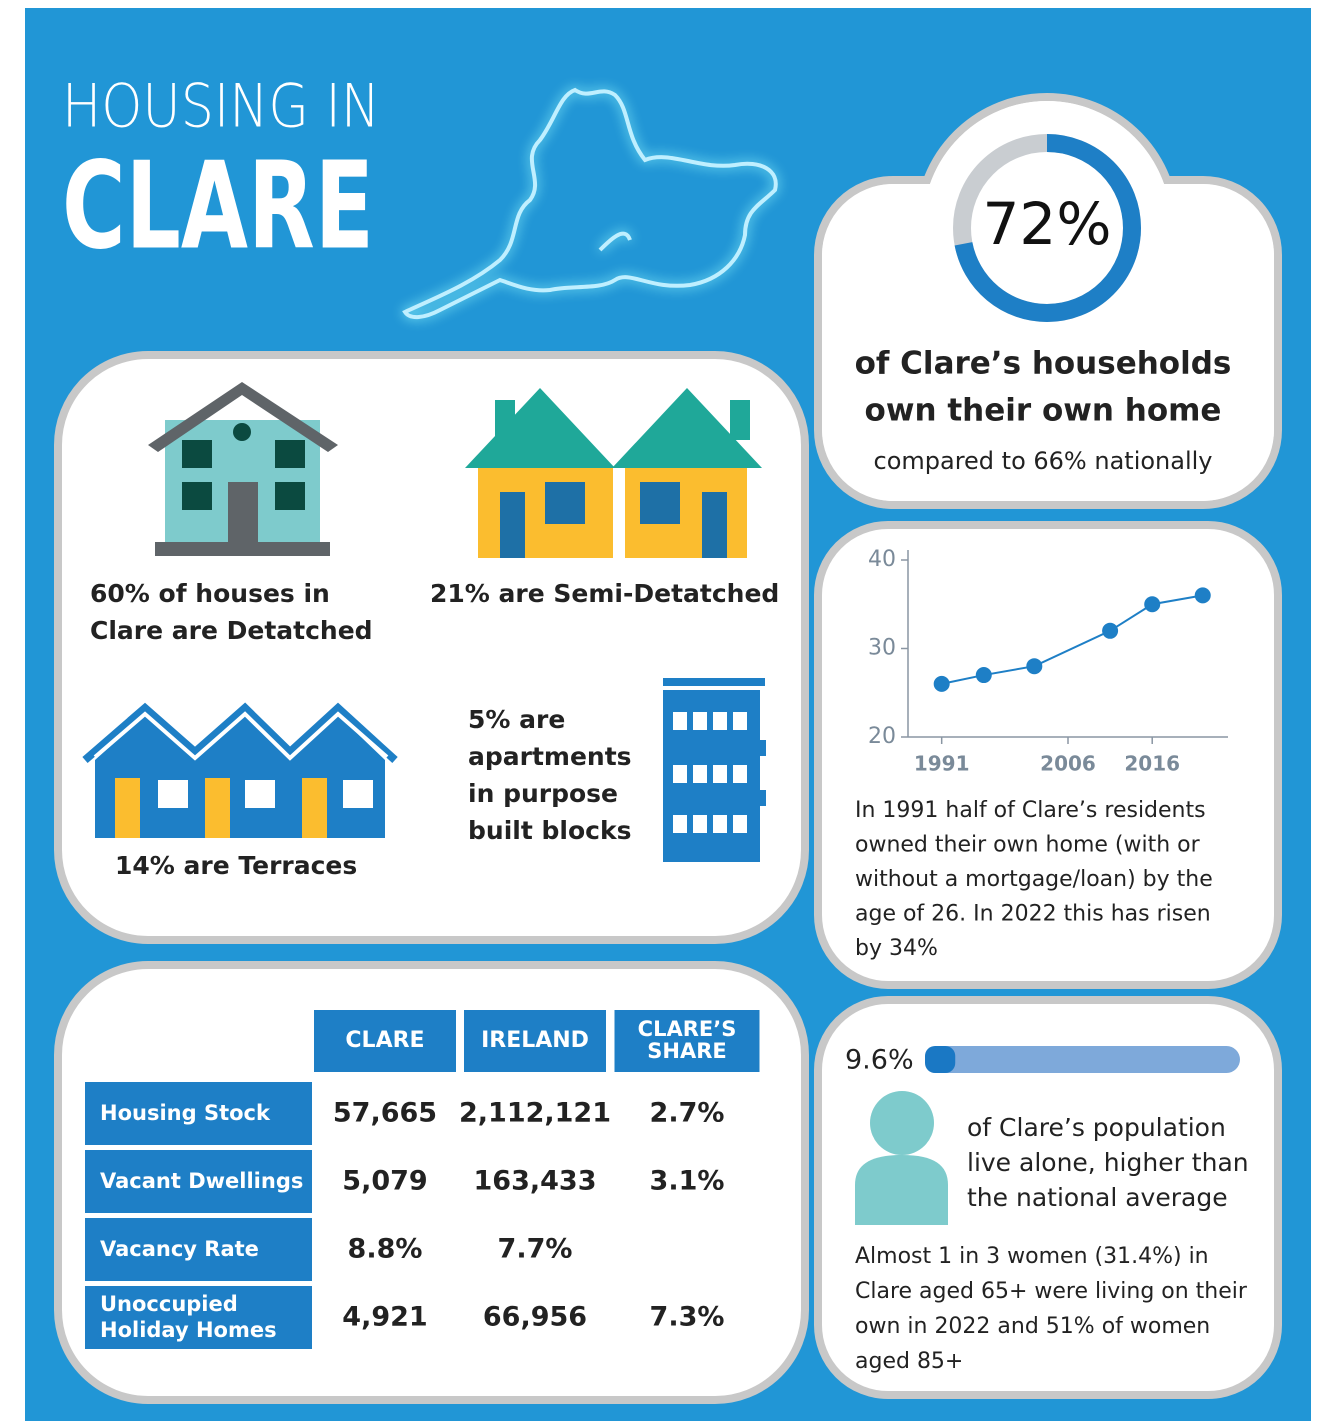 Image resolution: width=1326 pixels, height=1421 pixels. What do you see at coordinates (1043, 411) in the screenshot?
I see `ownership-text: own their own home` at bounding box center [1043, 411].